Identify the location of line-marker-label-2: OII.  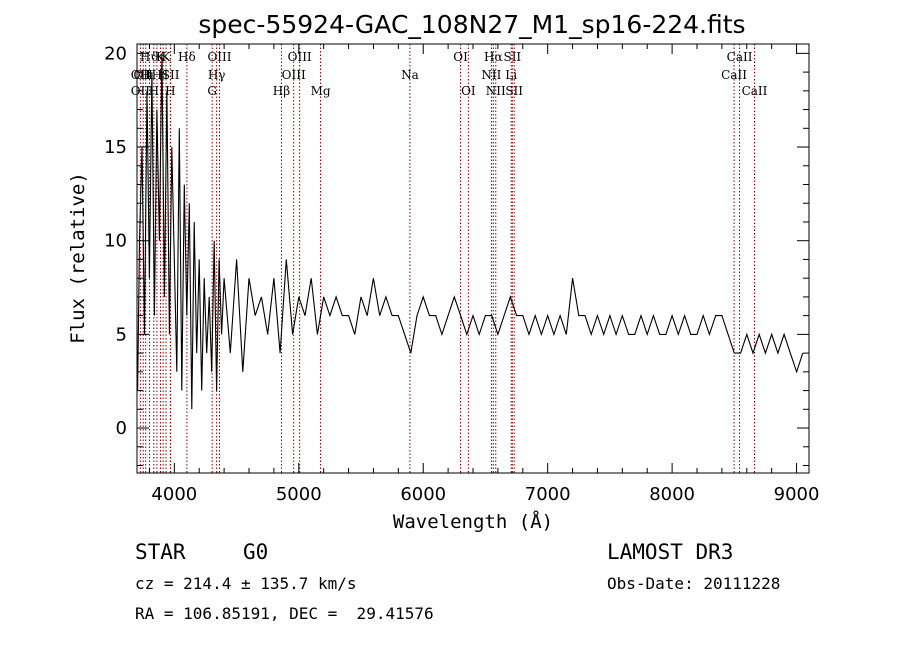
(144, 75).